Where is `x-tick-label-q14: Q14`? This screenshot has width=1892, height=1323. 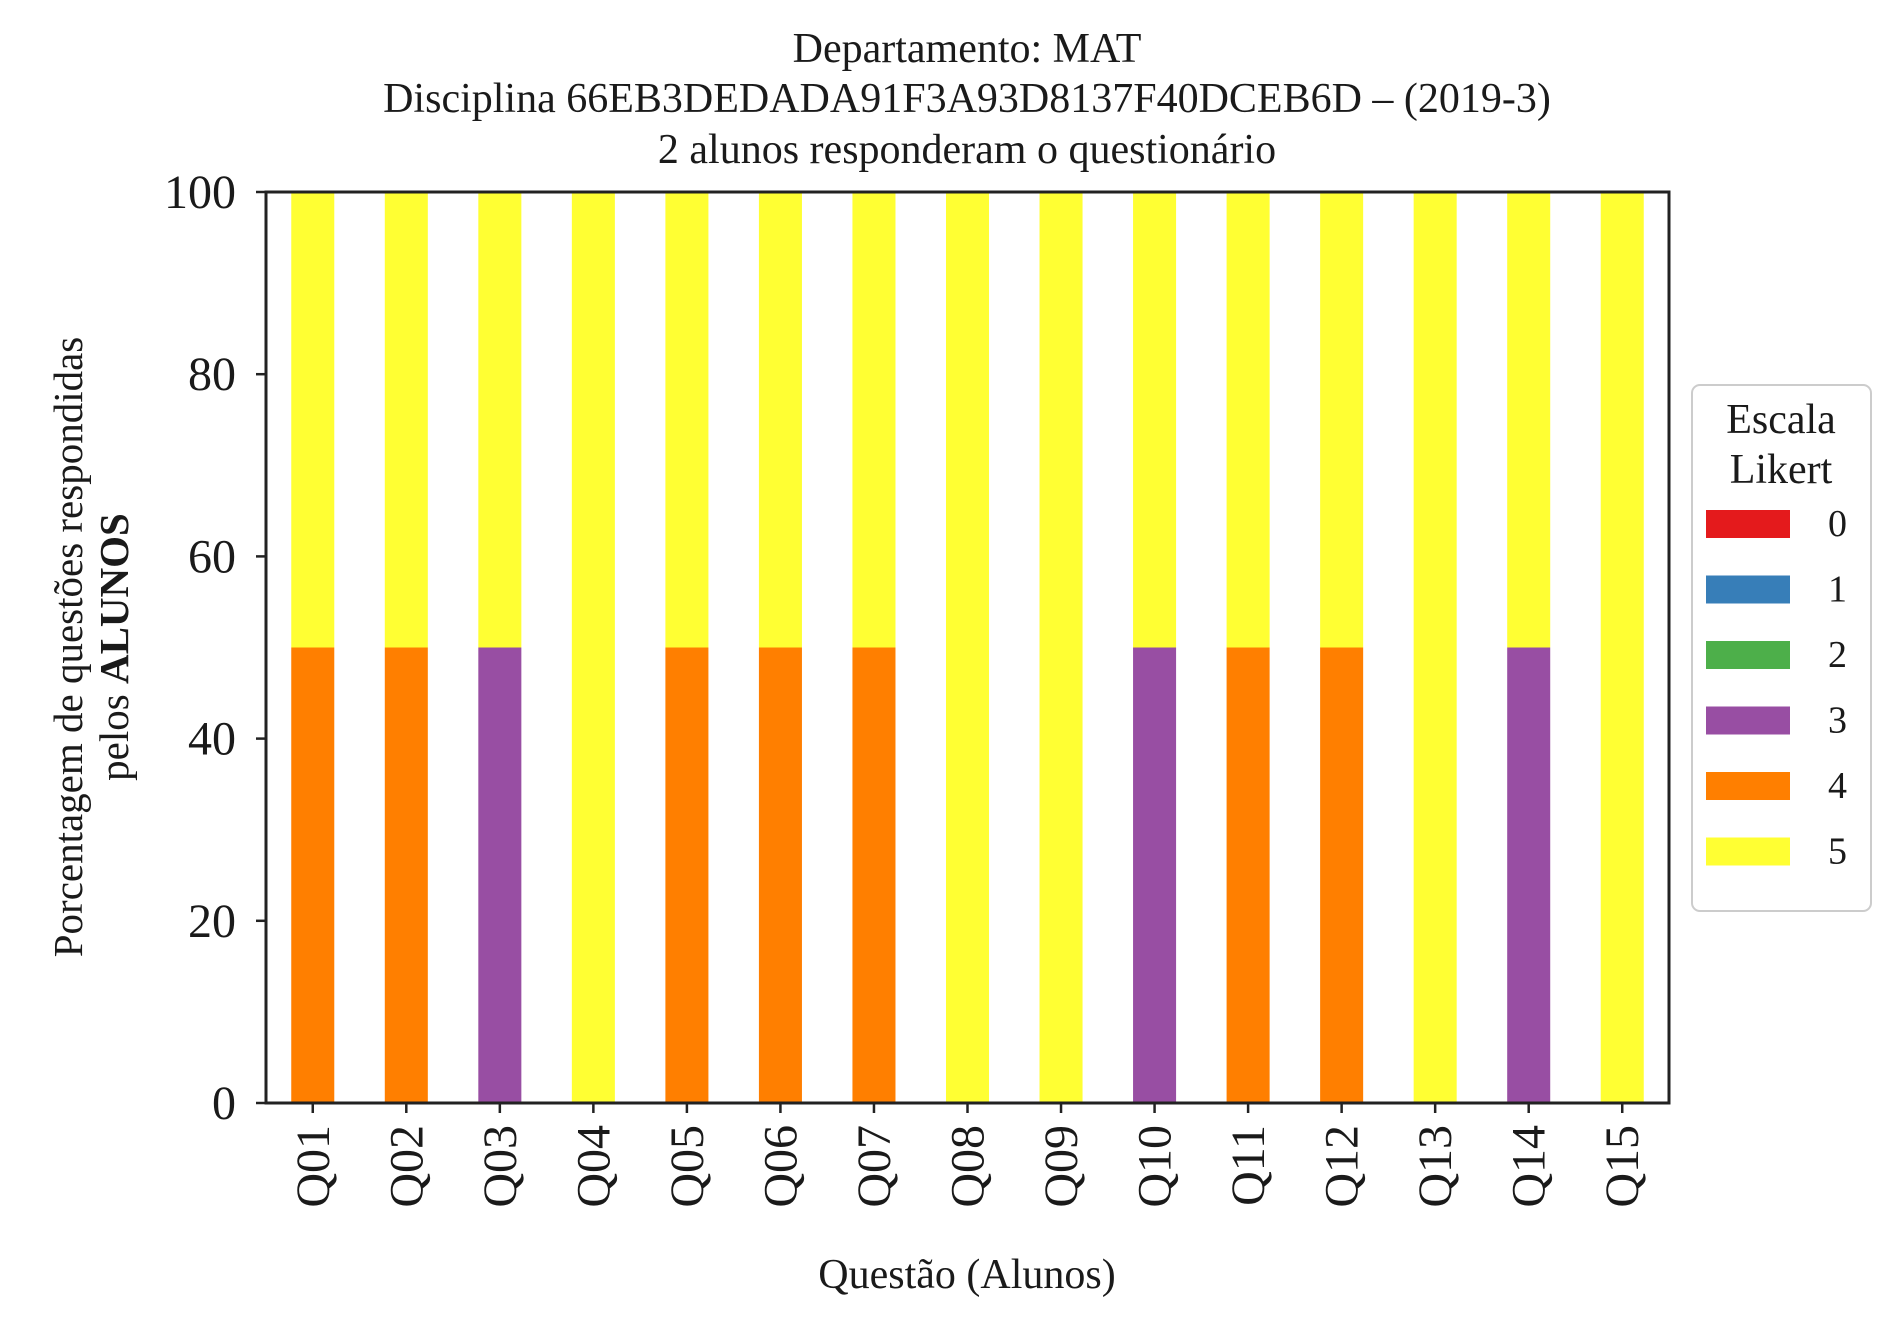
x-tick-label-q14: Q14 is located at coordinates (1529, 1166).